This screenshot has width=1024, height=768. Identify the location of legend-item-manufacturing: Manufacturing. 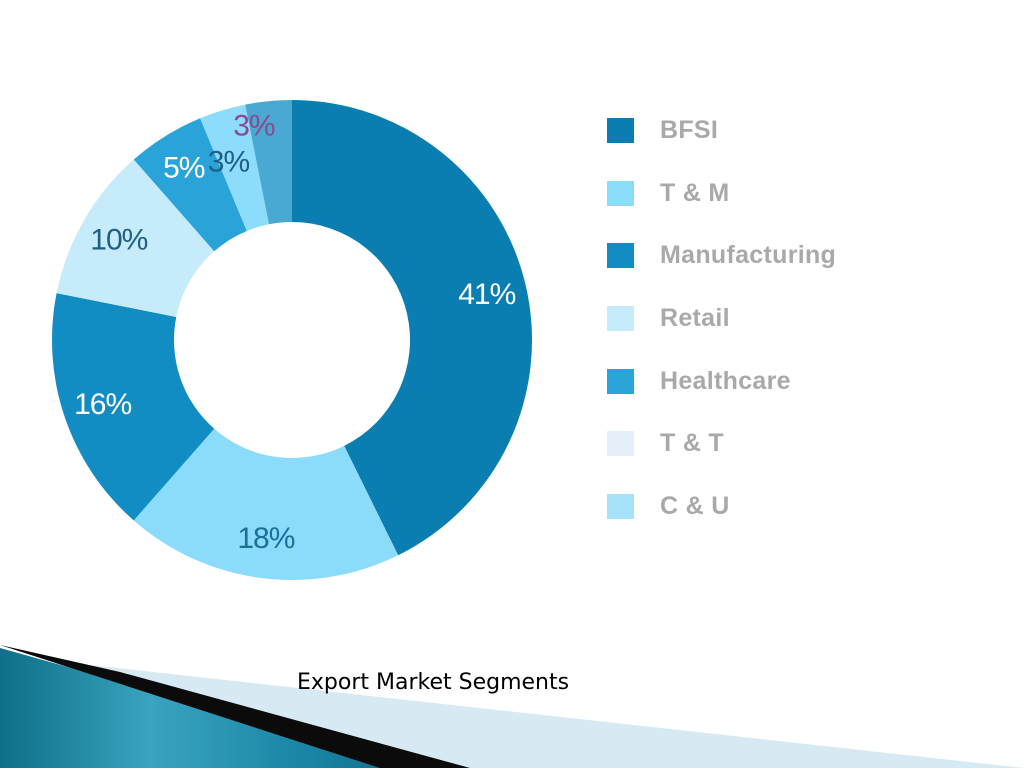
(757, 272).